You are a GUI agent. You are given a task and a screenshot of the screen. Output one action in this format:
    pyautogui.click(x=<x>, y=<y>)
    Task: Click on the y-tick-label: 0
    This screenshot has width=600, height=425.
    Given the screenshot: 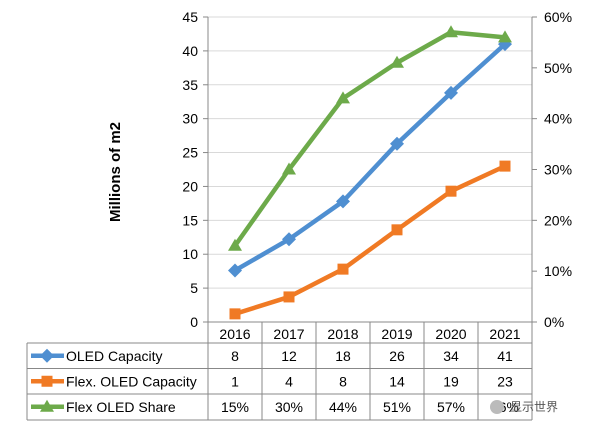 What is the action you would take?
    pyautogui.click(x=194, y=322)
    